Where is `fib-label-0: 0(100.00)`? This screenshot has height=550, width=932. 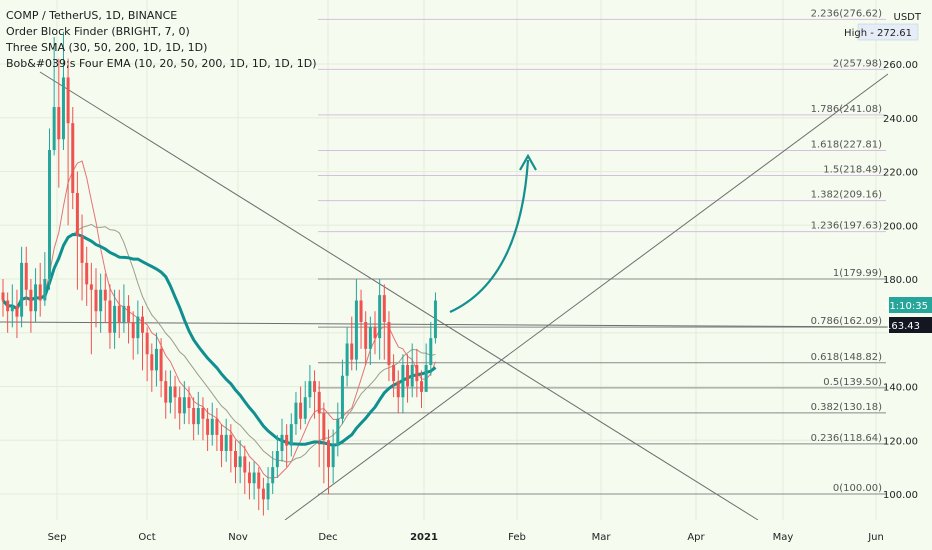
fib-label-0: 0(100.00) is located at coordinates (857, 488).